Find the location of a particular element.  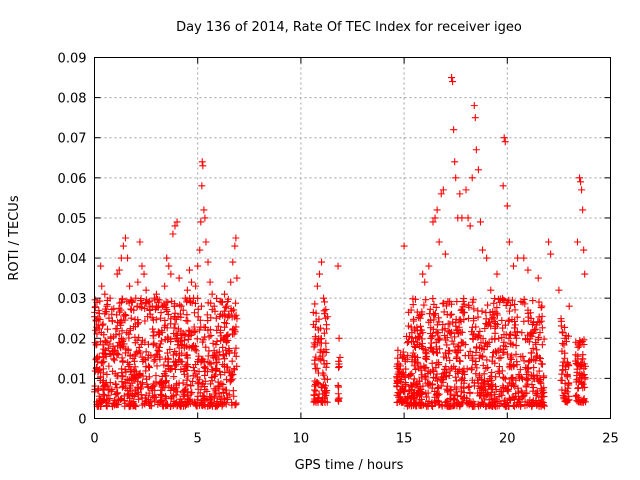

y-axis-label: ROTI / TECUs is located at coordinates (14, 237).